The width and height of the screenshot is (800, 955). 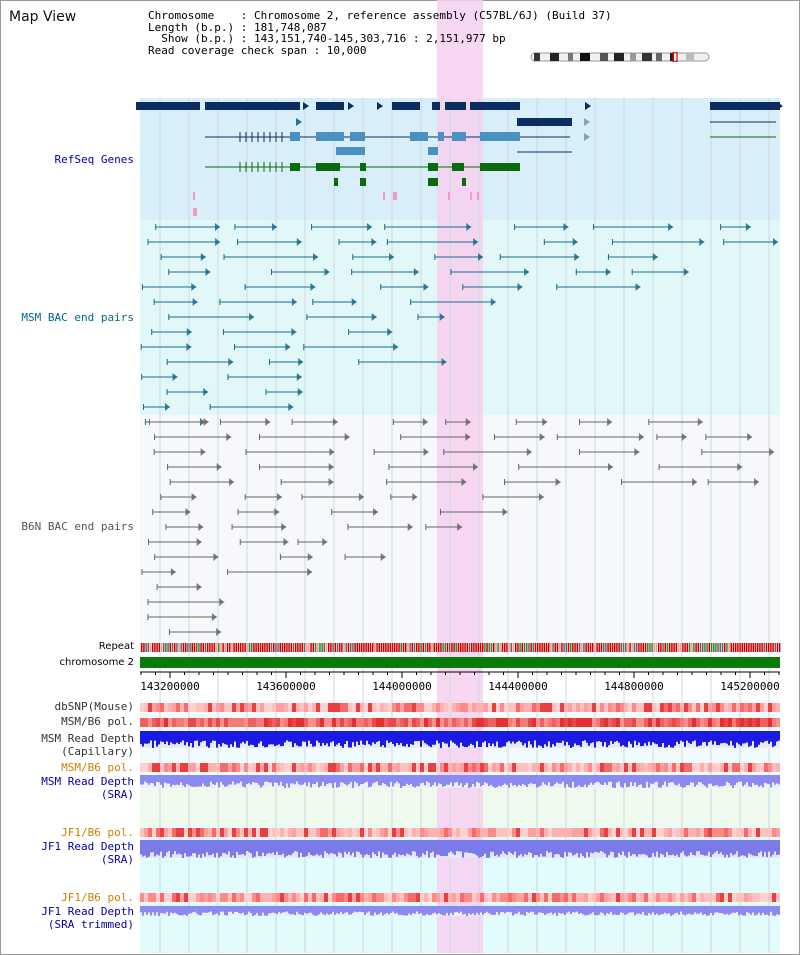 What do you see at coordinates (620, 57) in the screenshot?
I see `chromosome-ideogram` at bounding box center [620, 57].